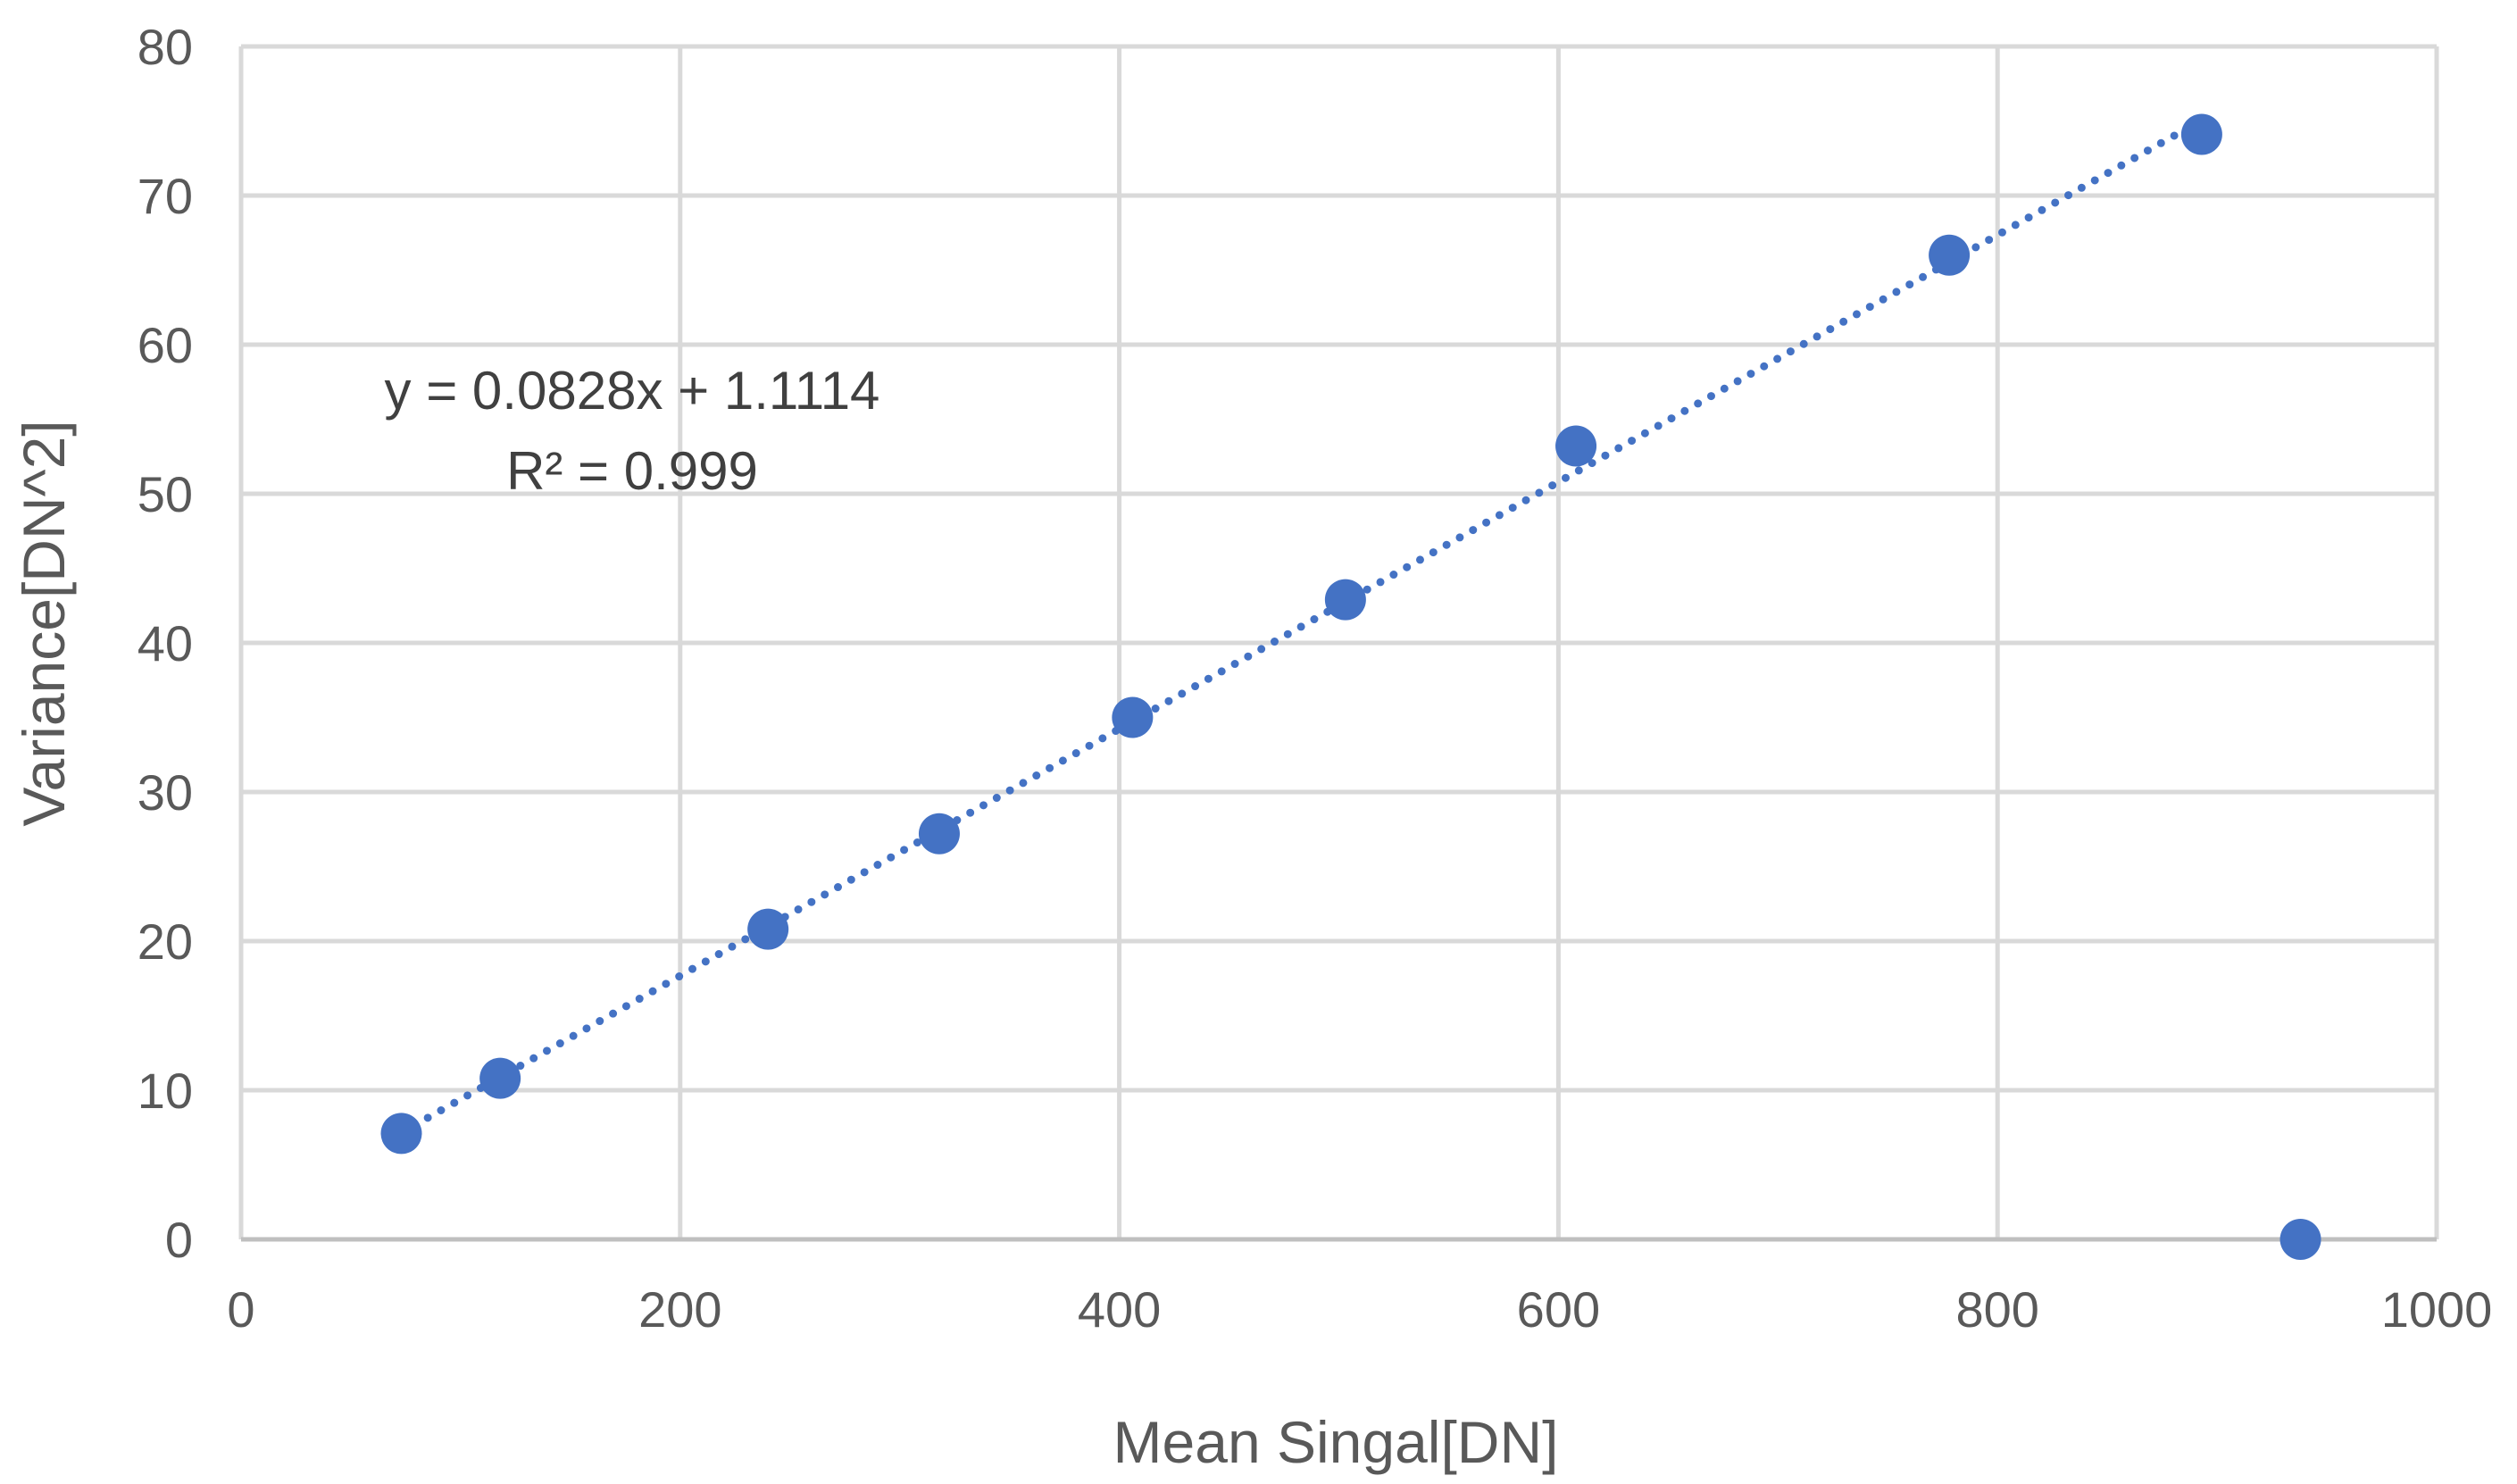 This screenshot has height=1484, width=2517. I want to click on y-tick-label-0: 0, so click(179, 1240).